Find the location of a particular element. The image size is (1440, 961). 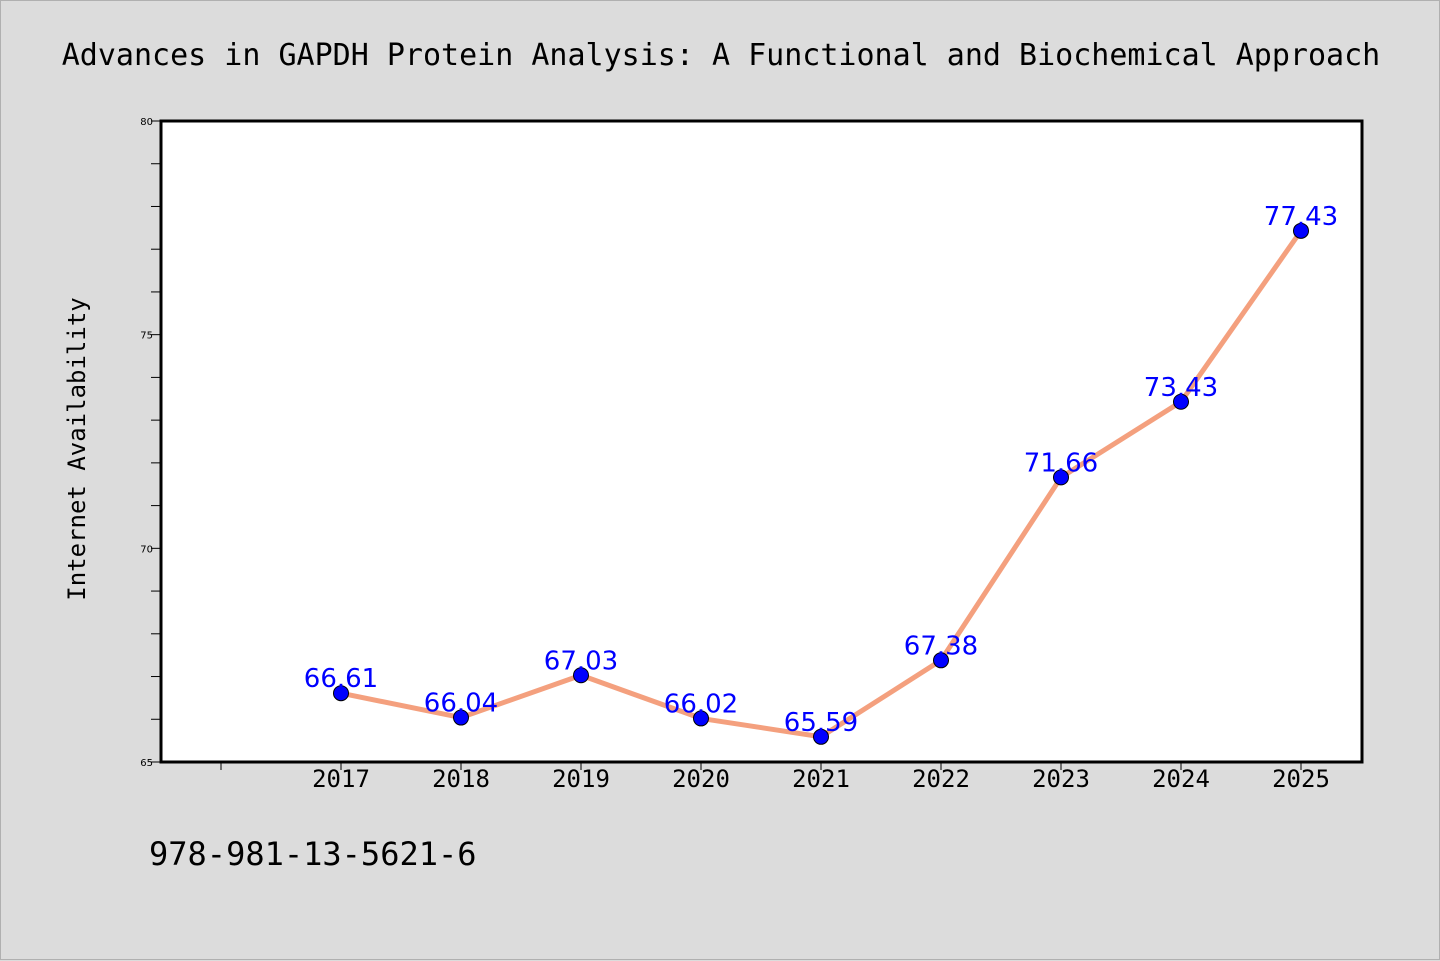

data-label: 66.04 is located at coordinates (461, 704).